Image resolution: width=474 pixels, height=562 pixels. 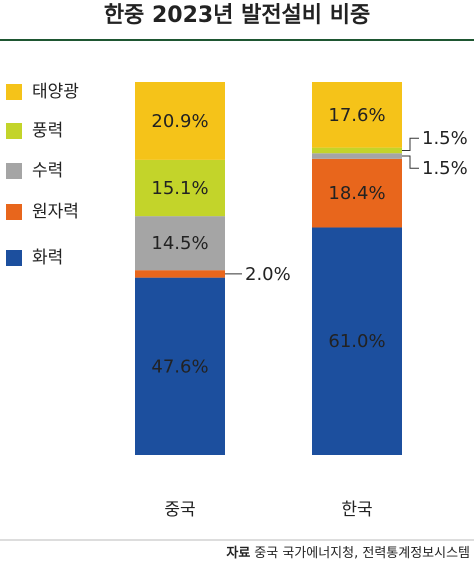 What do you see at coordinates (47, 258) in the screenshot?
I see `legend-label: 화력` at bounding box center [47, 258].